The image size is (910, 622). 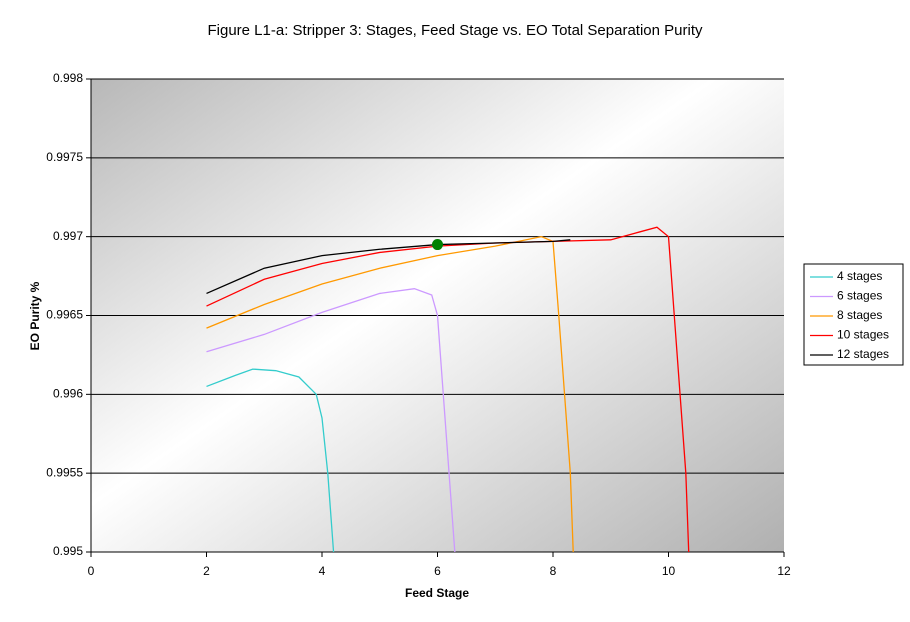 What do you see at coordinates (669, 571) in the screenshot?
I see `x-tick-label: 10` at bounding box center [669, 571].